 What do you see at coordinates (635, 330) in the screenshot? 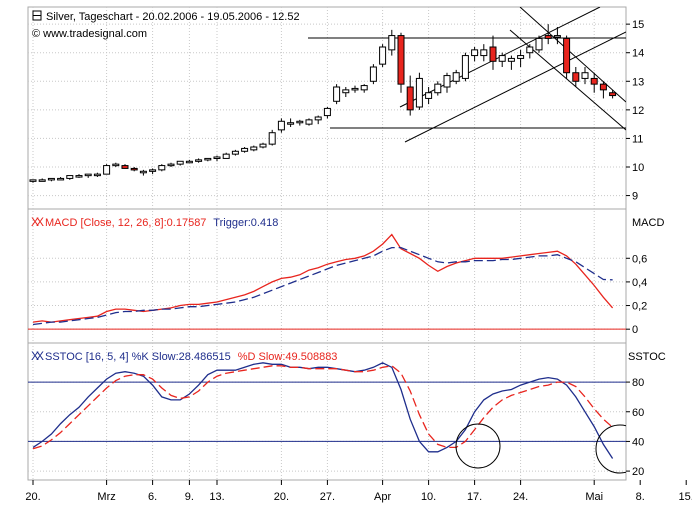
I see `y-tick-label: 0` at bounding box center [635, 330].